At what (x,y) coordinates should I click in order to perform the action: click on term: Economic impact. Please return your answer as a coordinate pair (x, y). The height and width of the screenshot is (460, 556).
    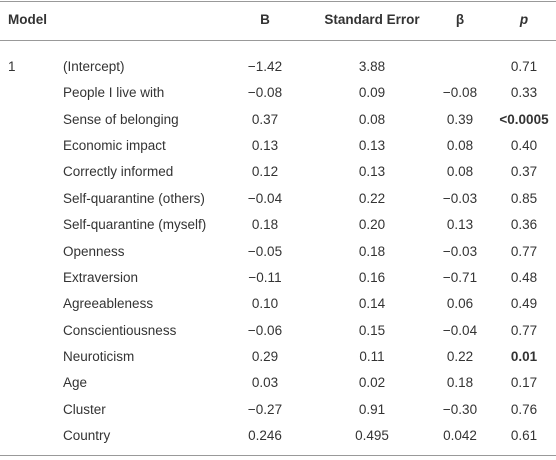
    Looking at the image, I should click on (114, 146).